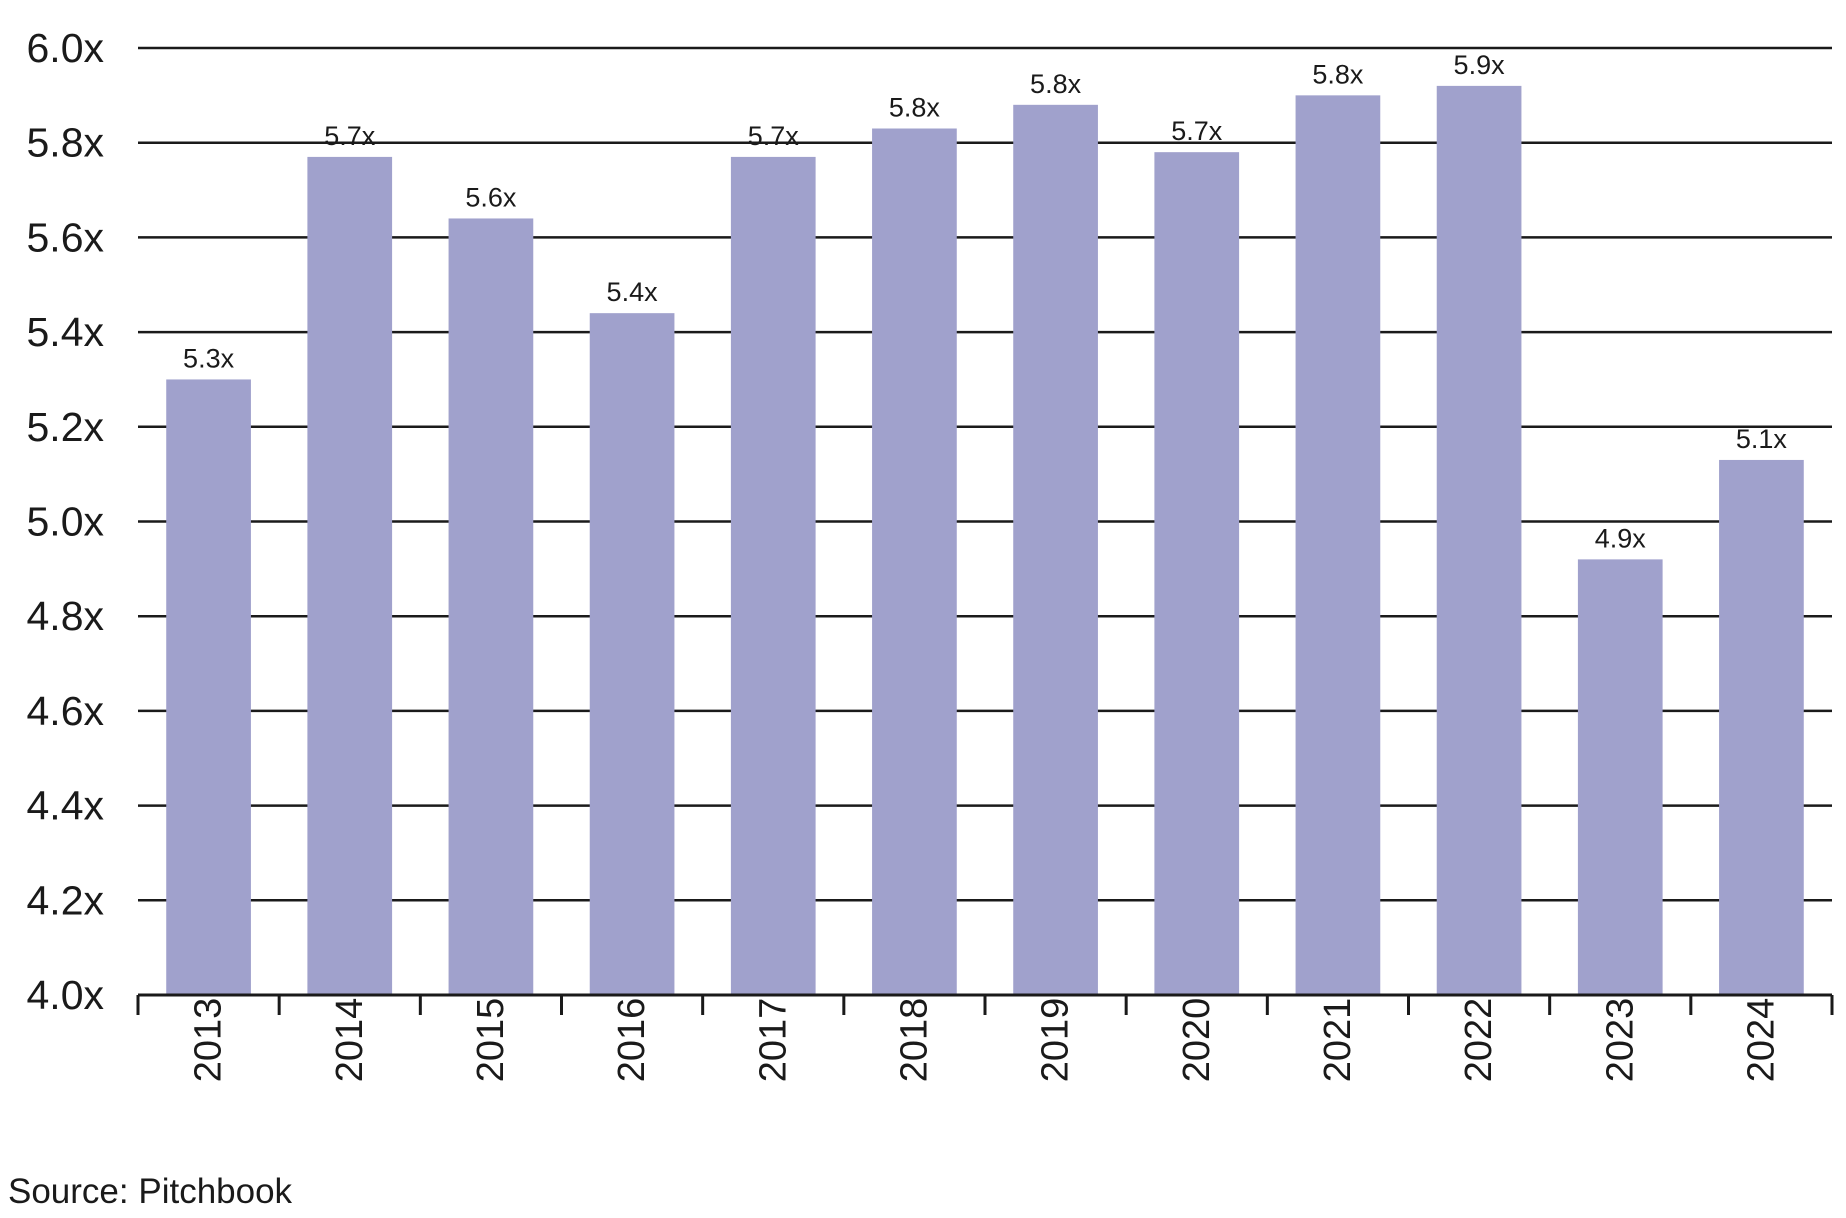 Image resolution: width=1846 pixels, height=1218 pixels. Describe the element at coordinates (209, 358) in the screenshot. I see `data-label: 5.3x` at that location.